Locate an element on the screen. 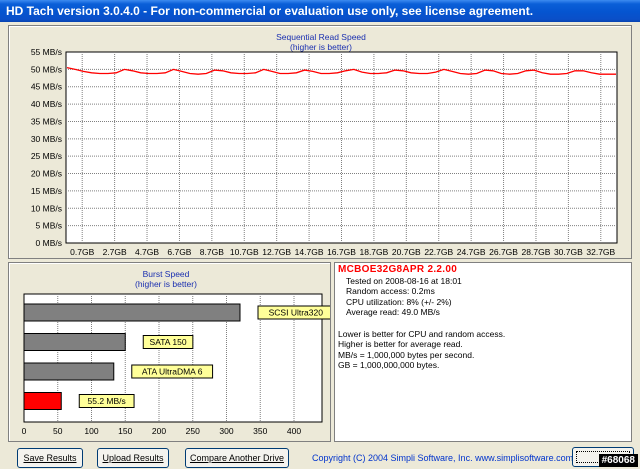 This screenshot has height=469, width=640. burst-bar-label: SATA 150 is located at coordinates (168, 342).